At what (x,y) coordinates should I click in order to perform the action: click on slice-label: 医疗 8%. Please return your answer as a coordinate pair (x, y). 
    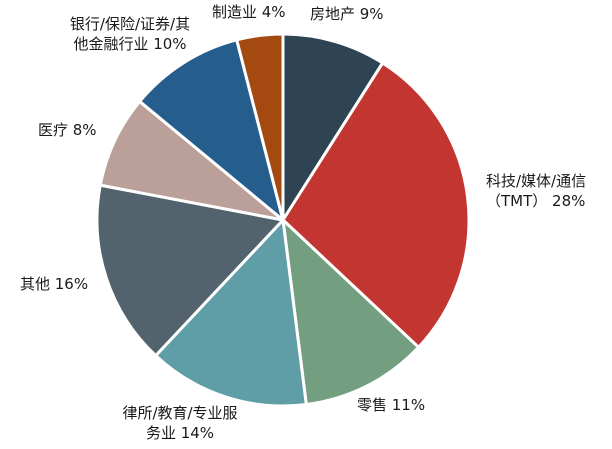
    Looking at the image, I should click on (67, 130).